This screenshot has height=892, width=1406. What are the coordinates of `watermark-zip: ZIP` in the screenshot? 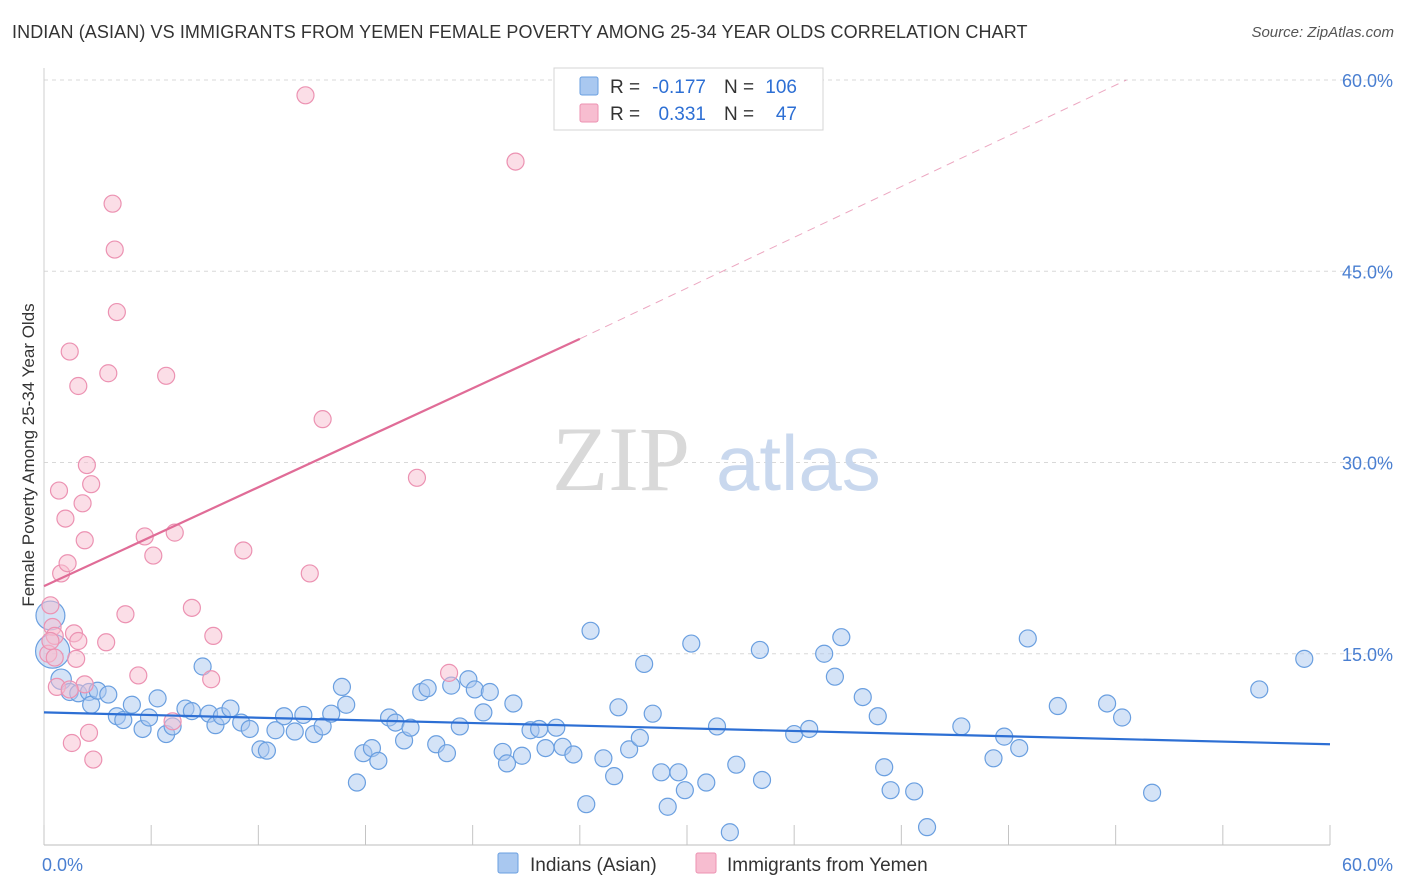 It's located at (621, 459).